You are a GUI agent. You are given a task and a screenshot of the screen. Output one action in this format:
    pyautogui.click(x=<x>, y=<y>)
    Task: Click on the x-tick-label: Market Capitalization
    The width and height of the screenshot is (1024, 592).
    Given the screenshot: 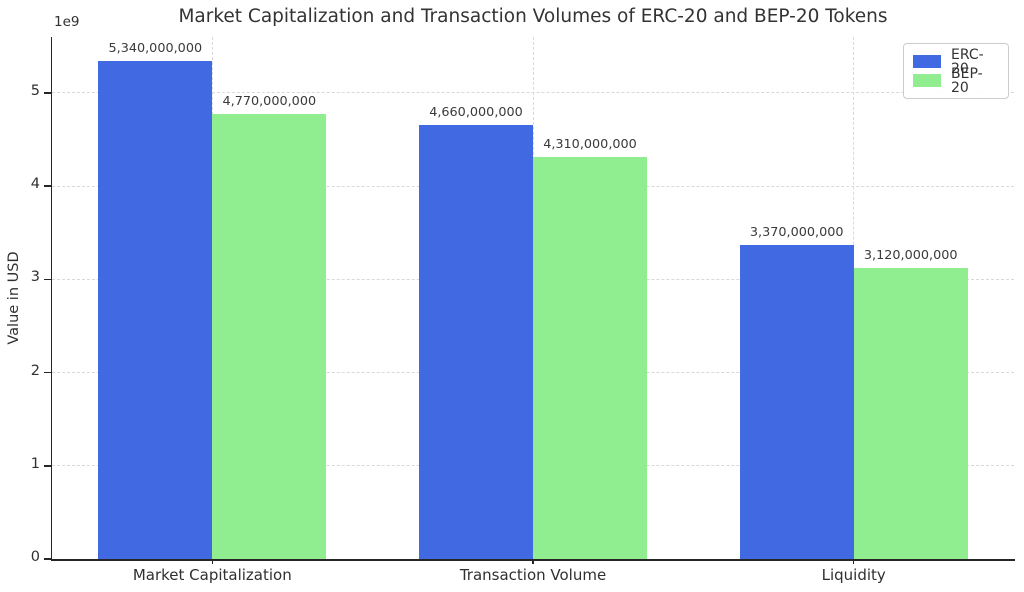 What is the action you would take?
    pyautogui.click(x=212, y=575)
    